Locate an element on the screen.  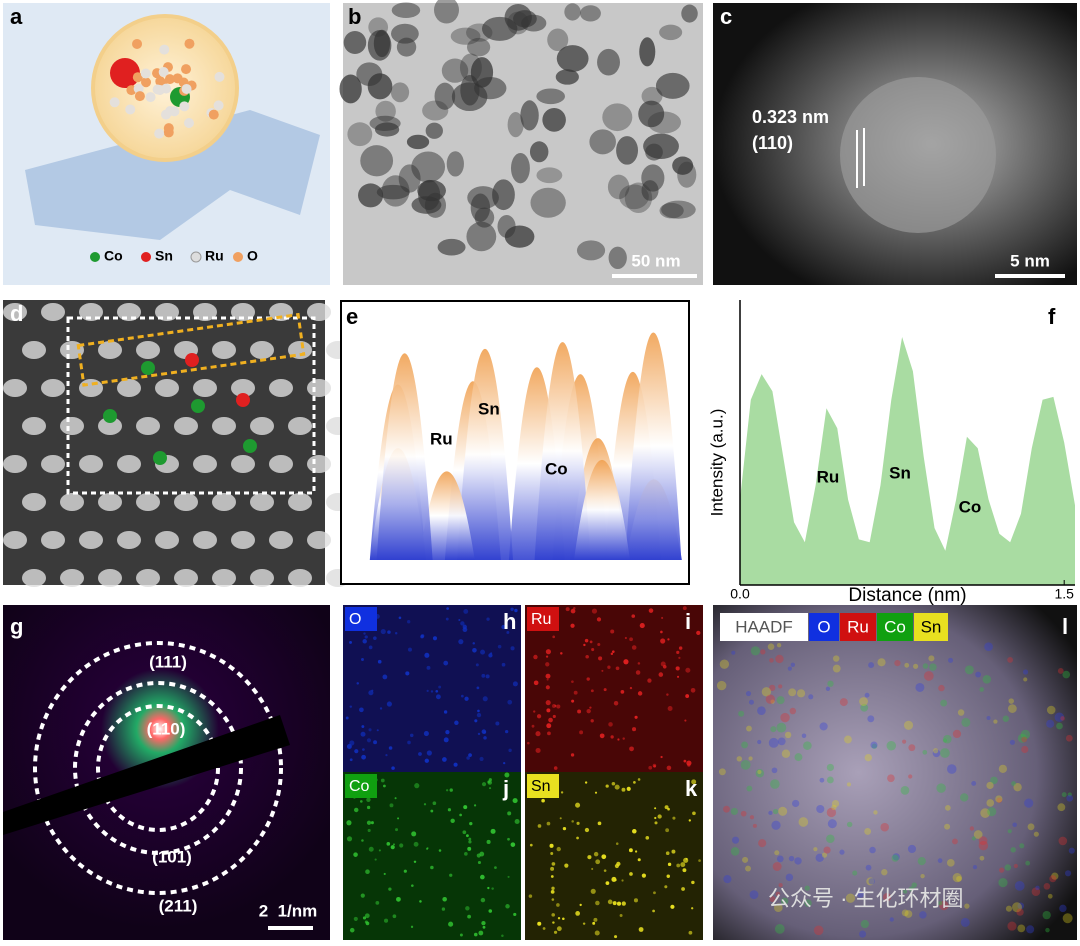
element-label: Co is located at coordinates (359, 786).